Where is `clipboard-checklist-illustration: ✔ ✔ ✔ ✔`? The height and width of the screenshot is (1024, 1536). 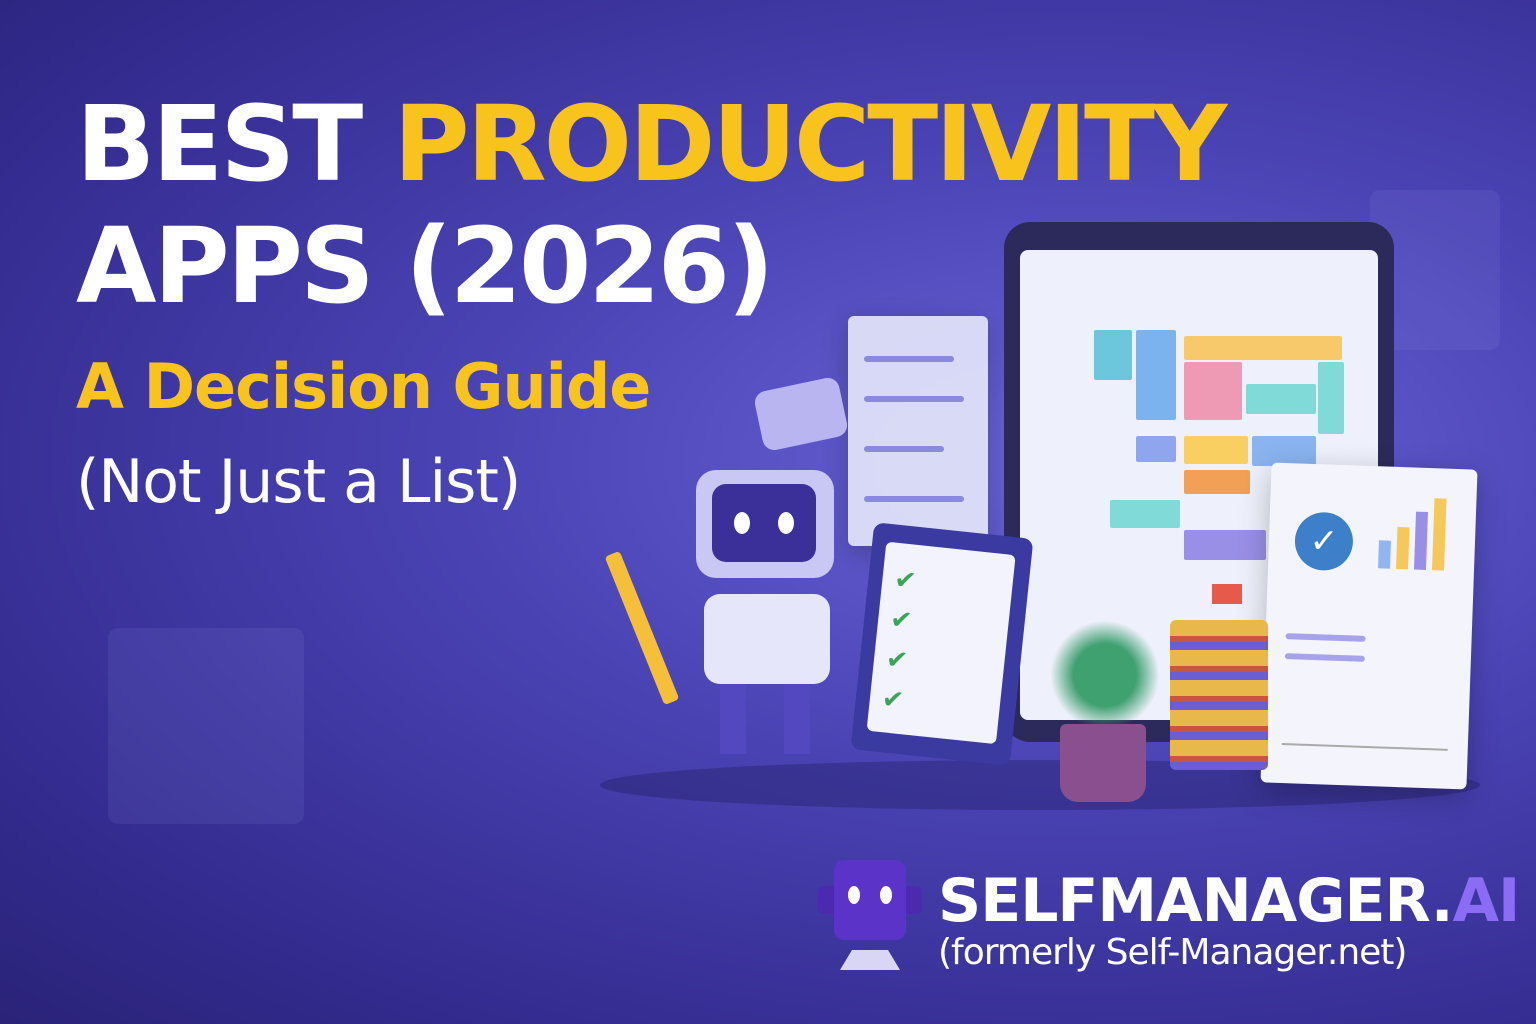 clipboard-checklist-illustration: ✔ ✔ ✔ ✔ is located at coordinates (942, 644).